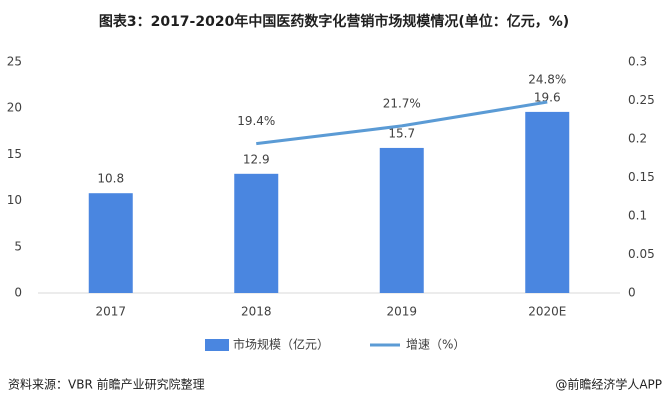 This screenshot has height=406, width=669. I want to click on y2-tick-label: 0.3, so click(637, 62).